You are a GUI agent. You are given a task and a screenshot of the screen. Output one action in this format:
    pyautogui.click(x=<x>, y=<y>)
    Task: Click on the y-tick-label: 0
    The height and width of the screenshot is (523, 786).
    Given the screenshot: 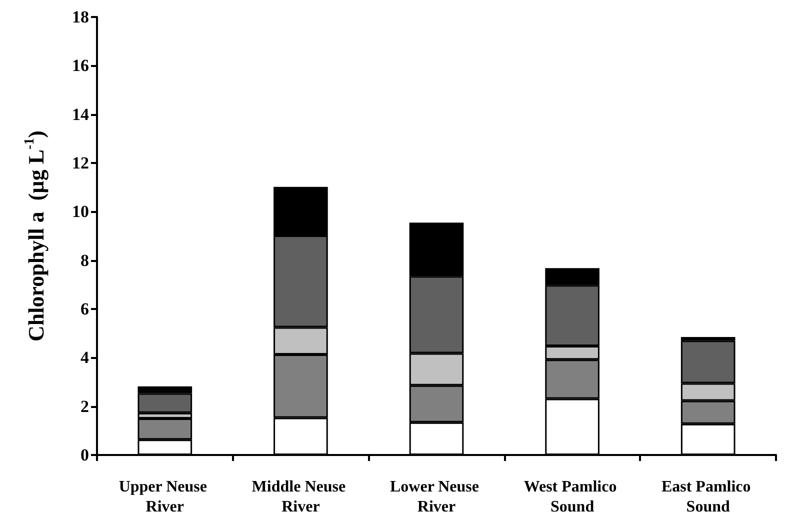 What is the action you would take?
    pyautogui.click(x=84, y=455)
    